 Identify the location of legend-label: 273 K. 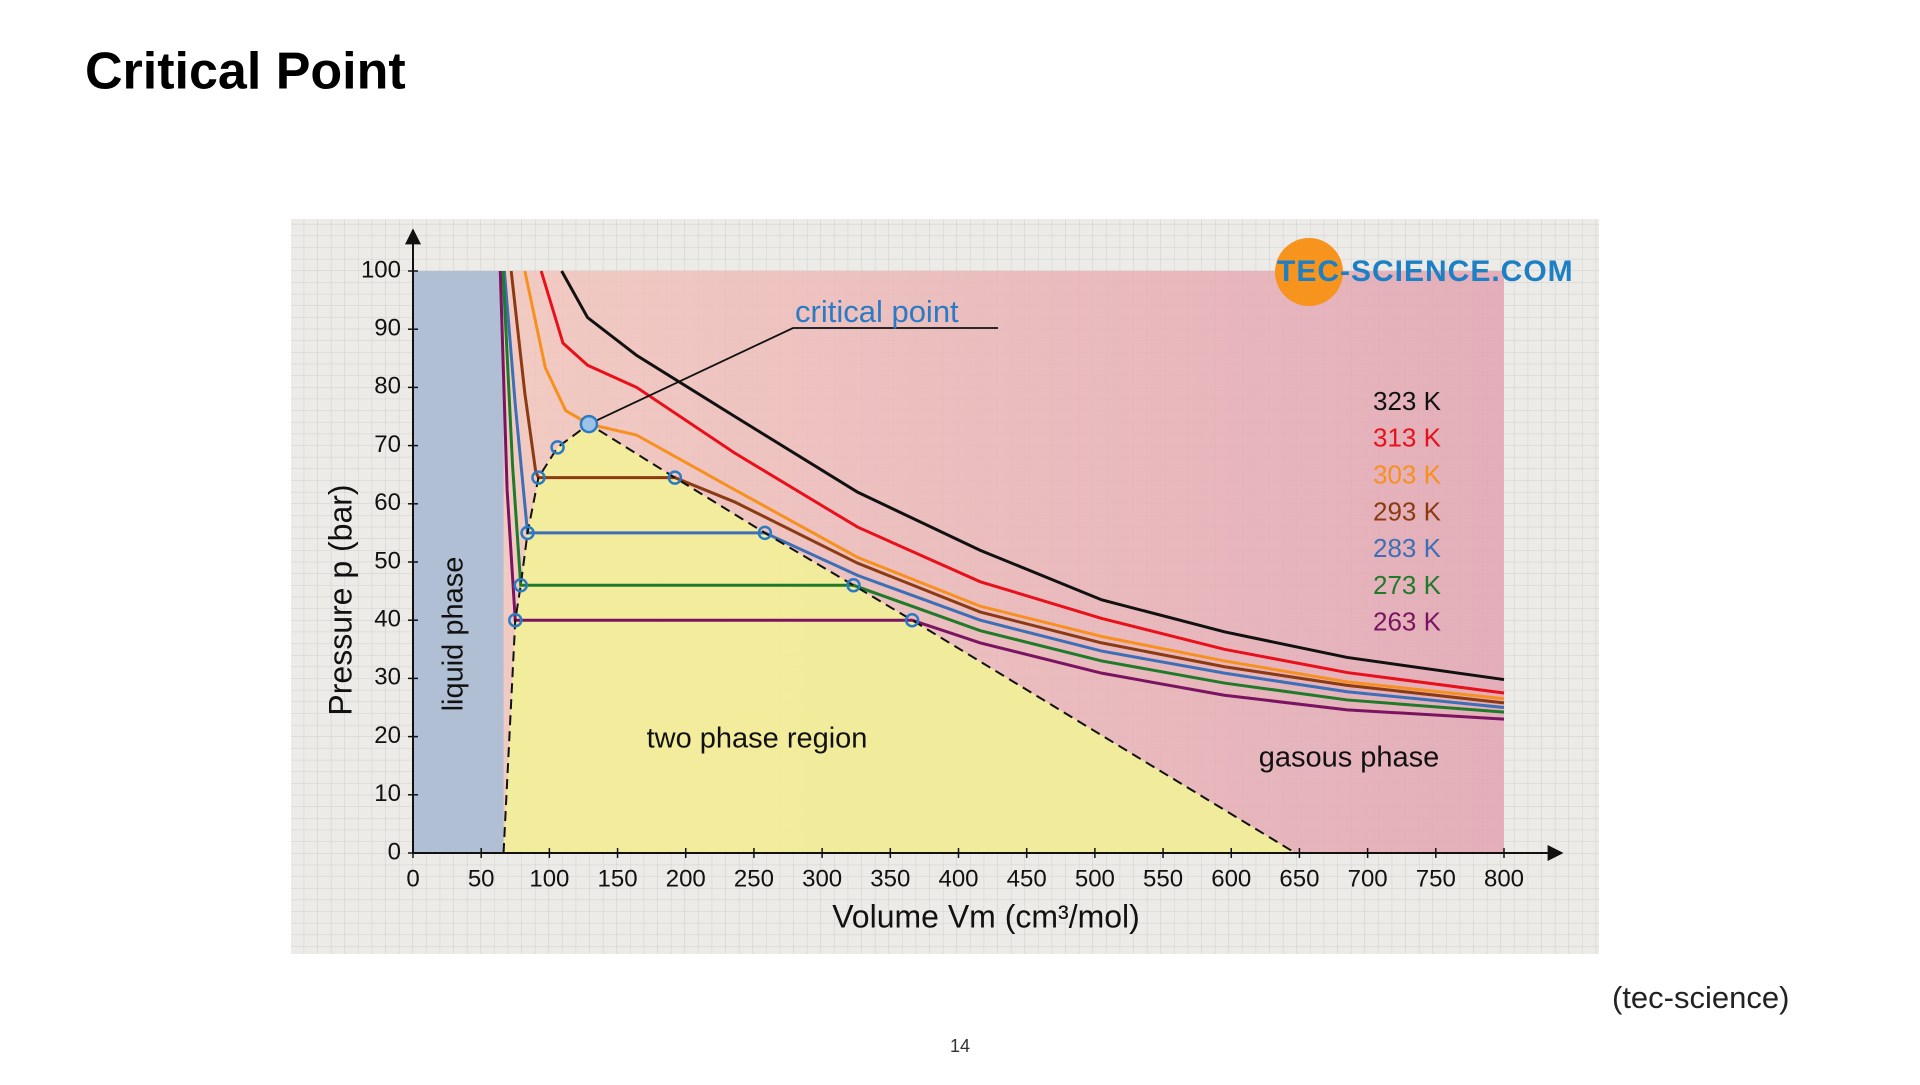
(1407, 585).